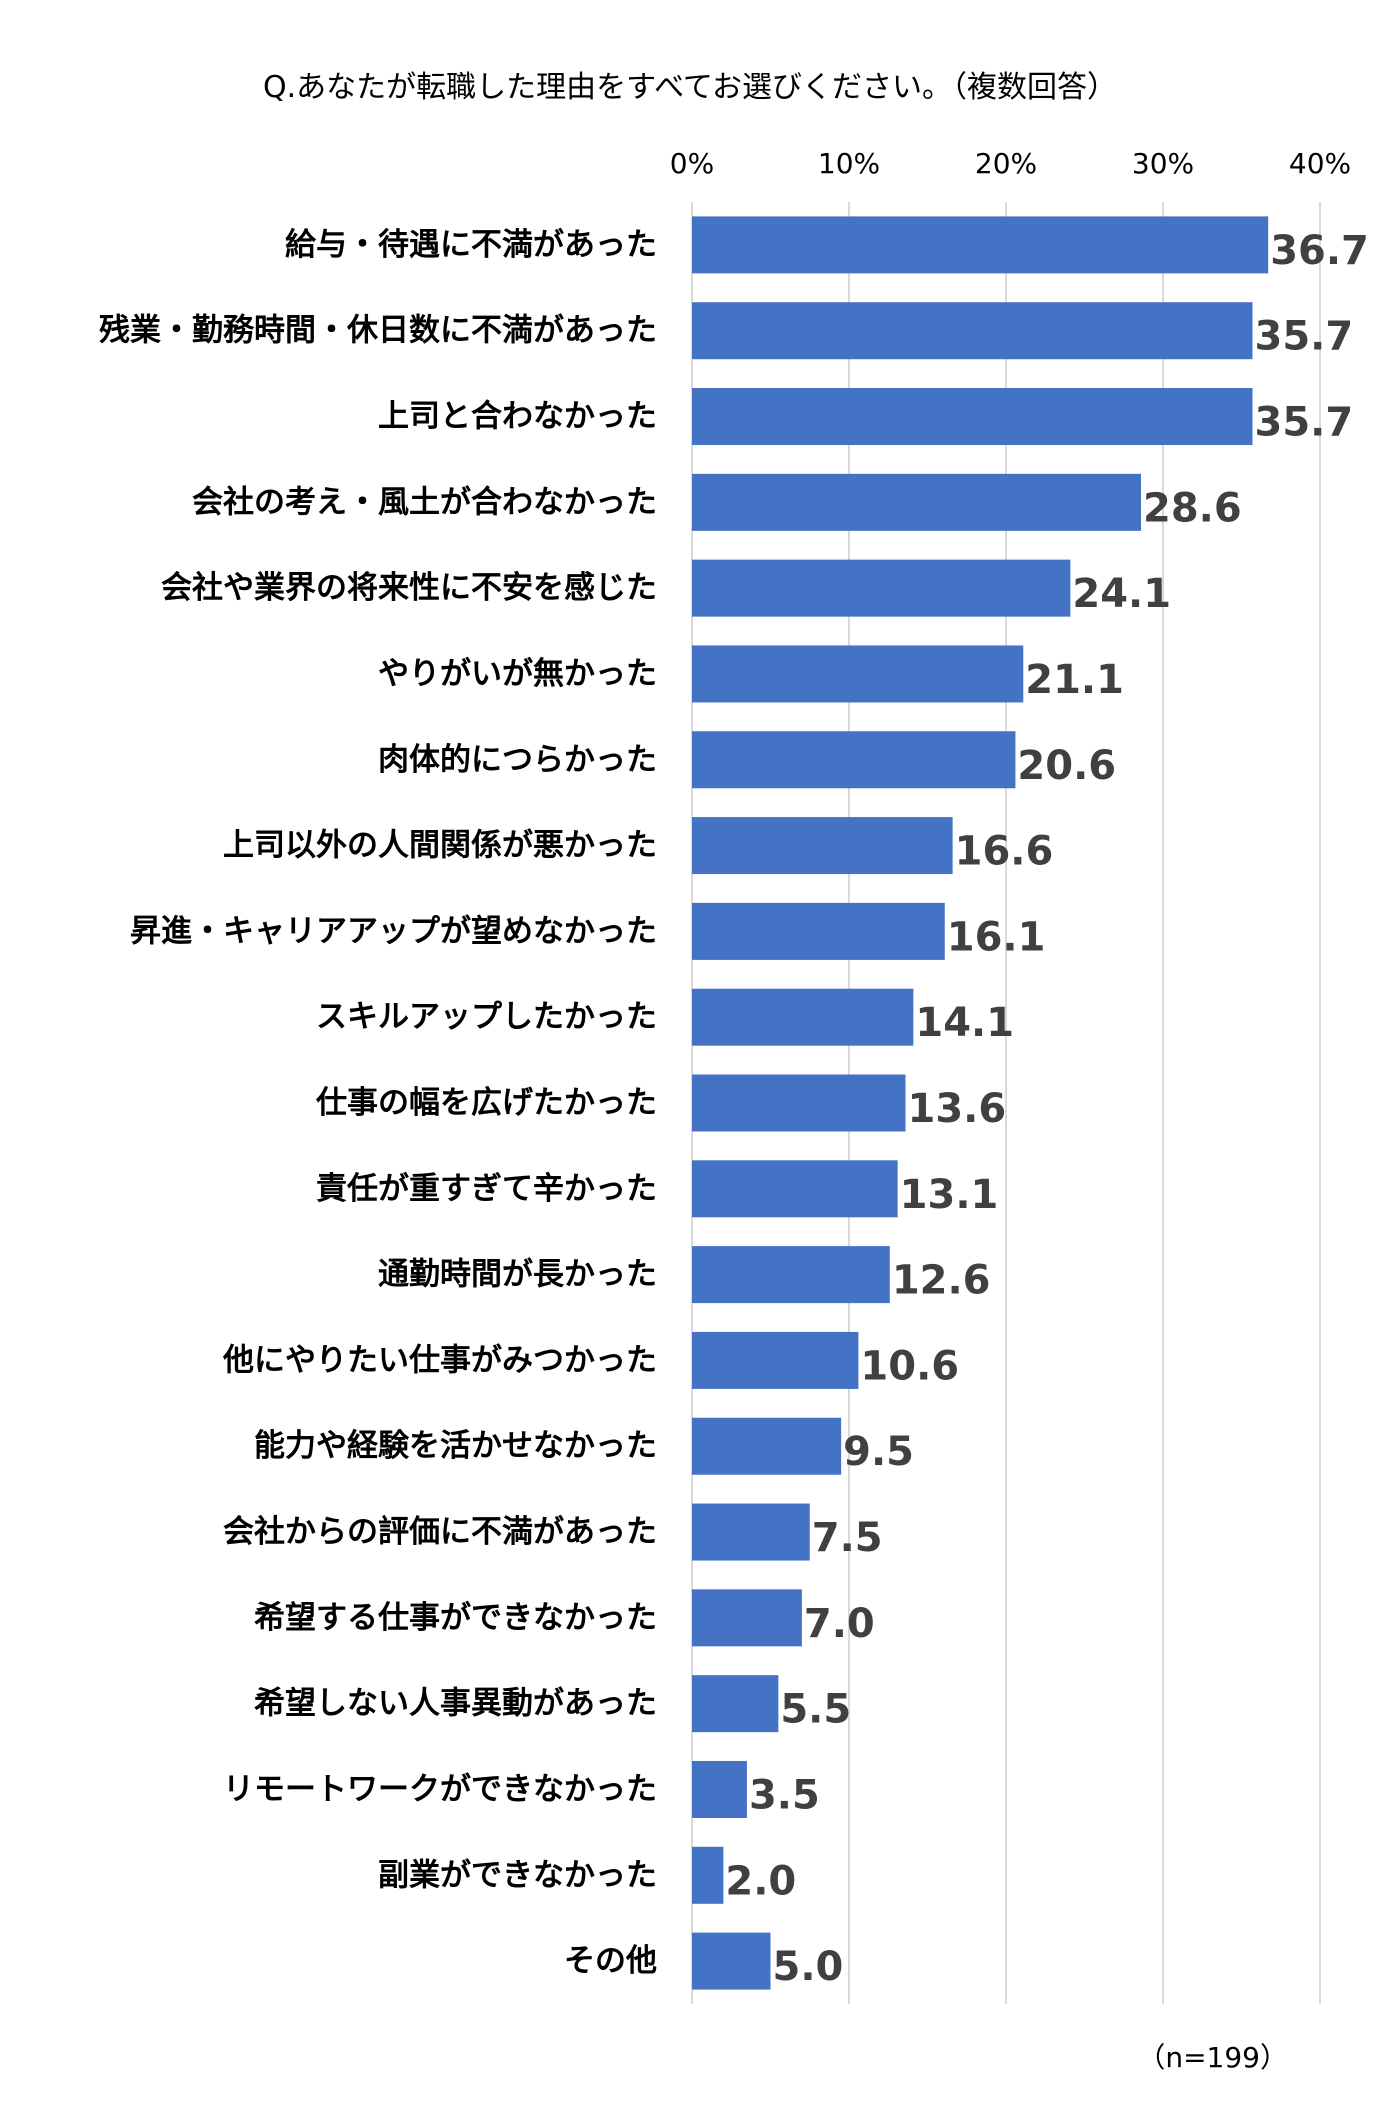 This screenshot has height=2112, width=1380. What do you see at coordinates (849, 163) in the screenshot?
I see `x-tick-label: 10%` at bounding box center [849, 163].